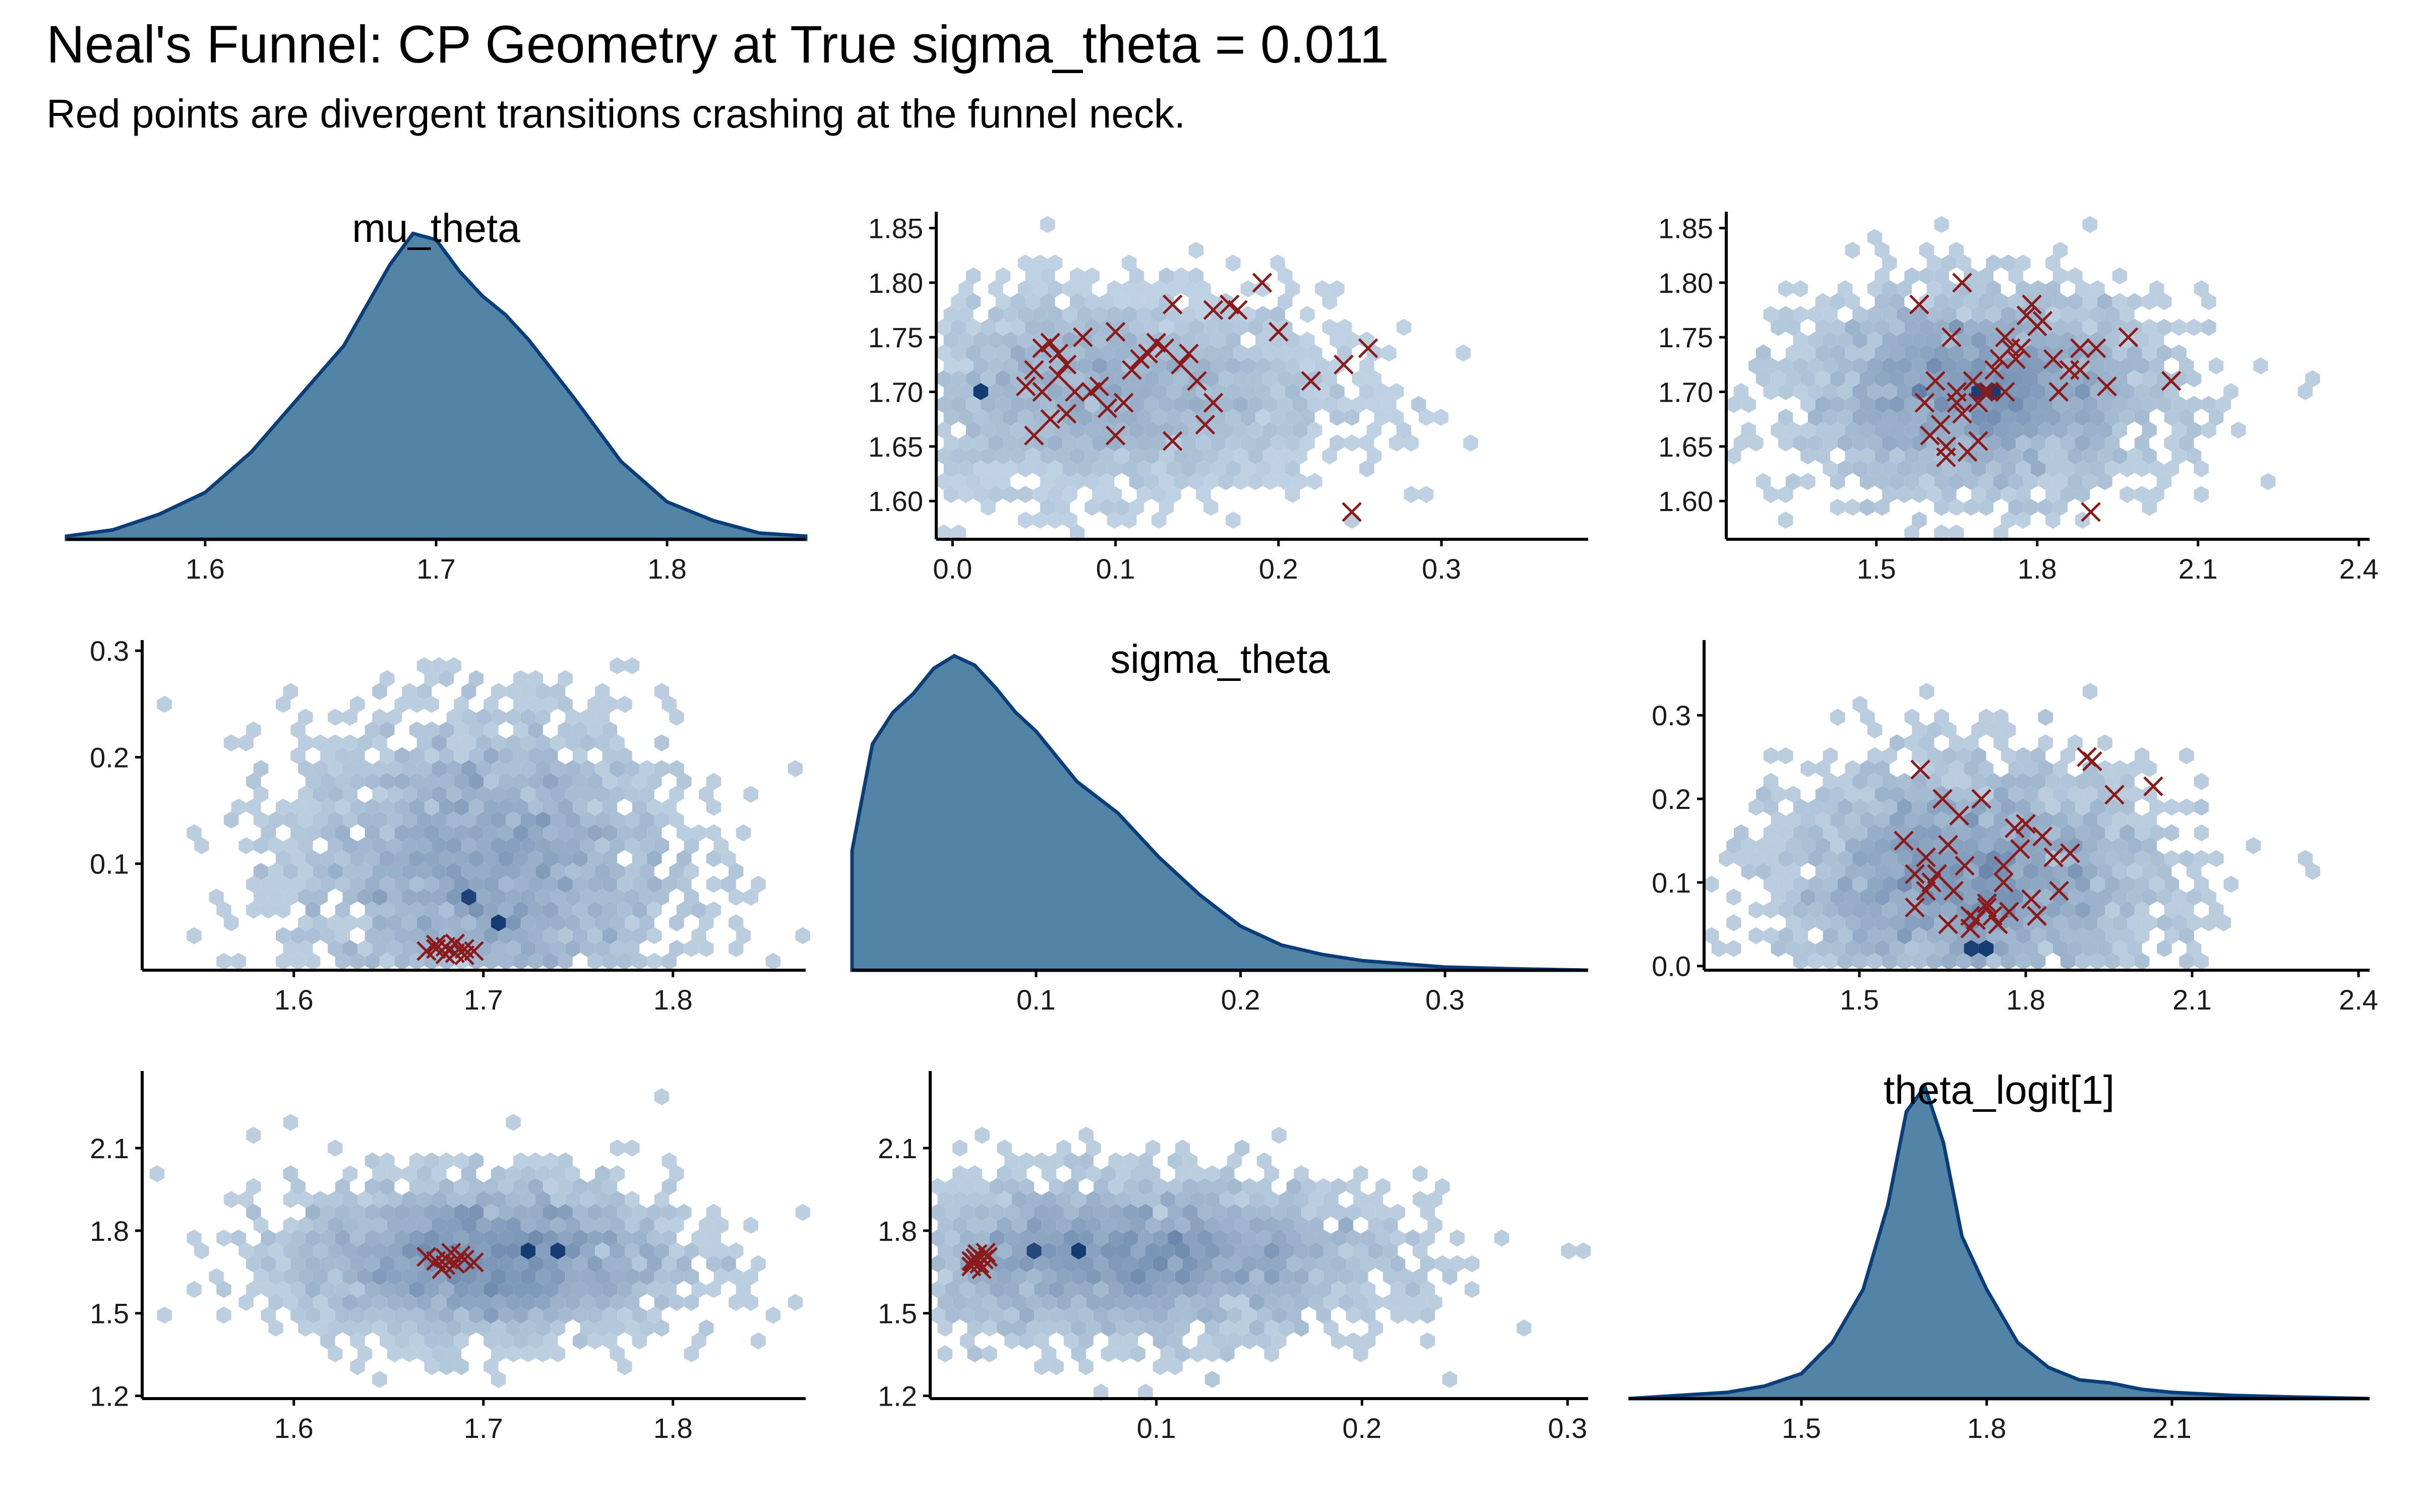 Image resolution: width=2420 pixels, height=1512 pixels. I want to click on y-tick-label: 1.60, so click(1685, 501).